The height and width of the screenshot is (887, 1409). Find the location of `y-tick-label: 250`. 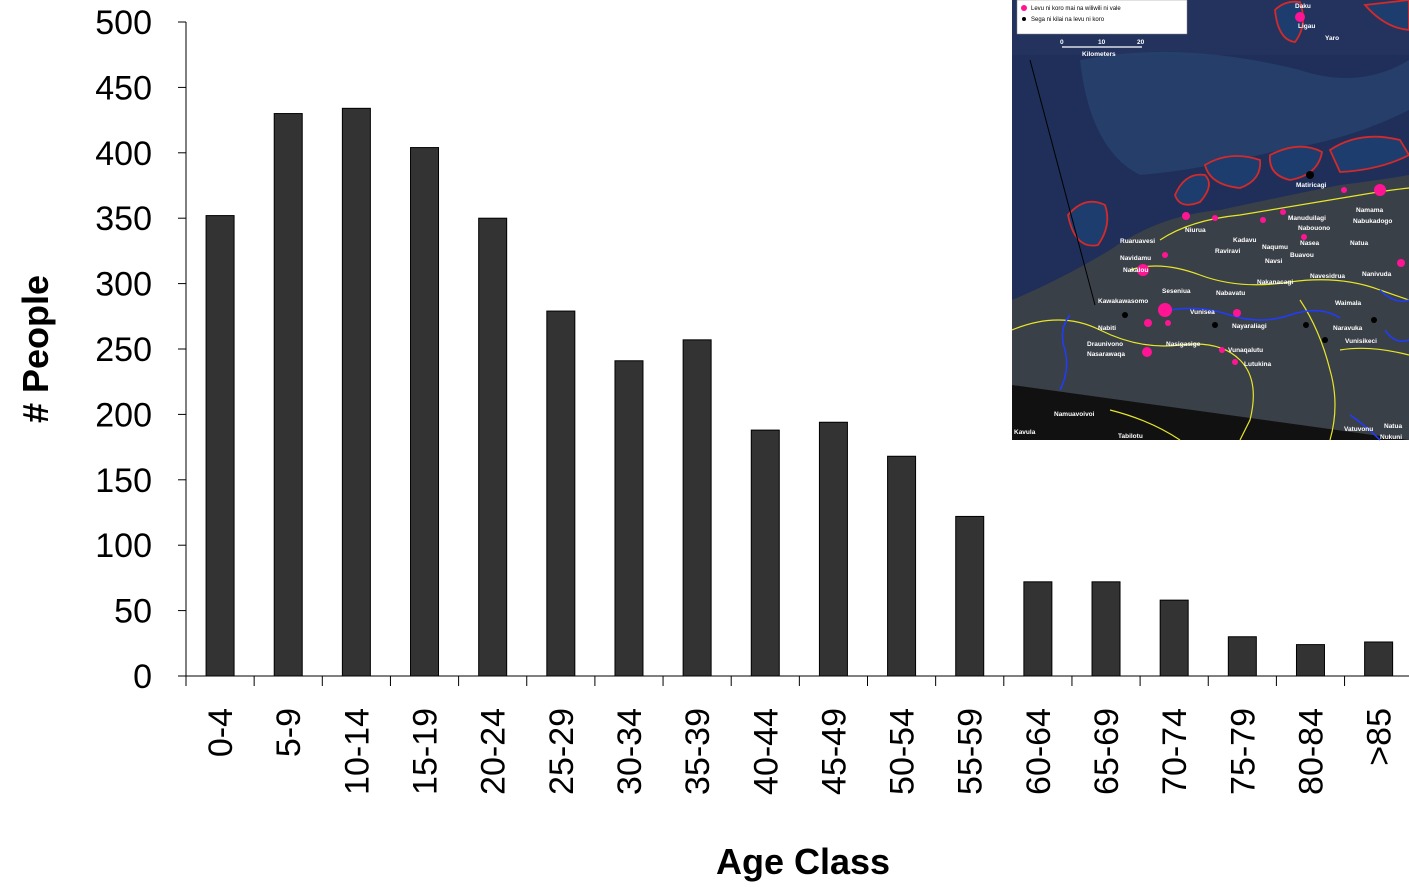

y-tick-label: 250 is located at coordinates (123, 350).